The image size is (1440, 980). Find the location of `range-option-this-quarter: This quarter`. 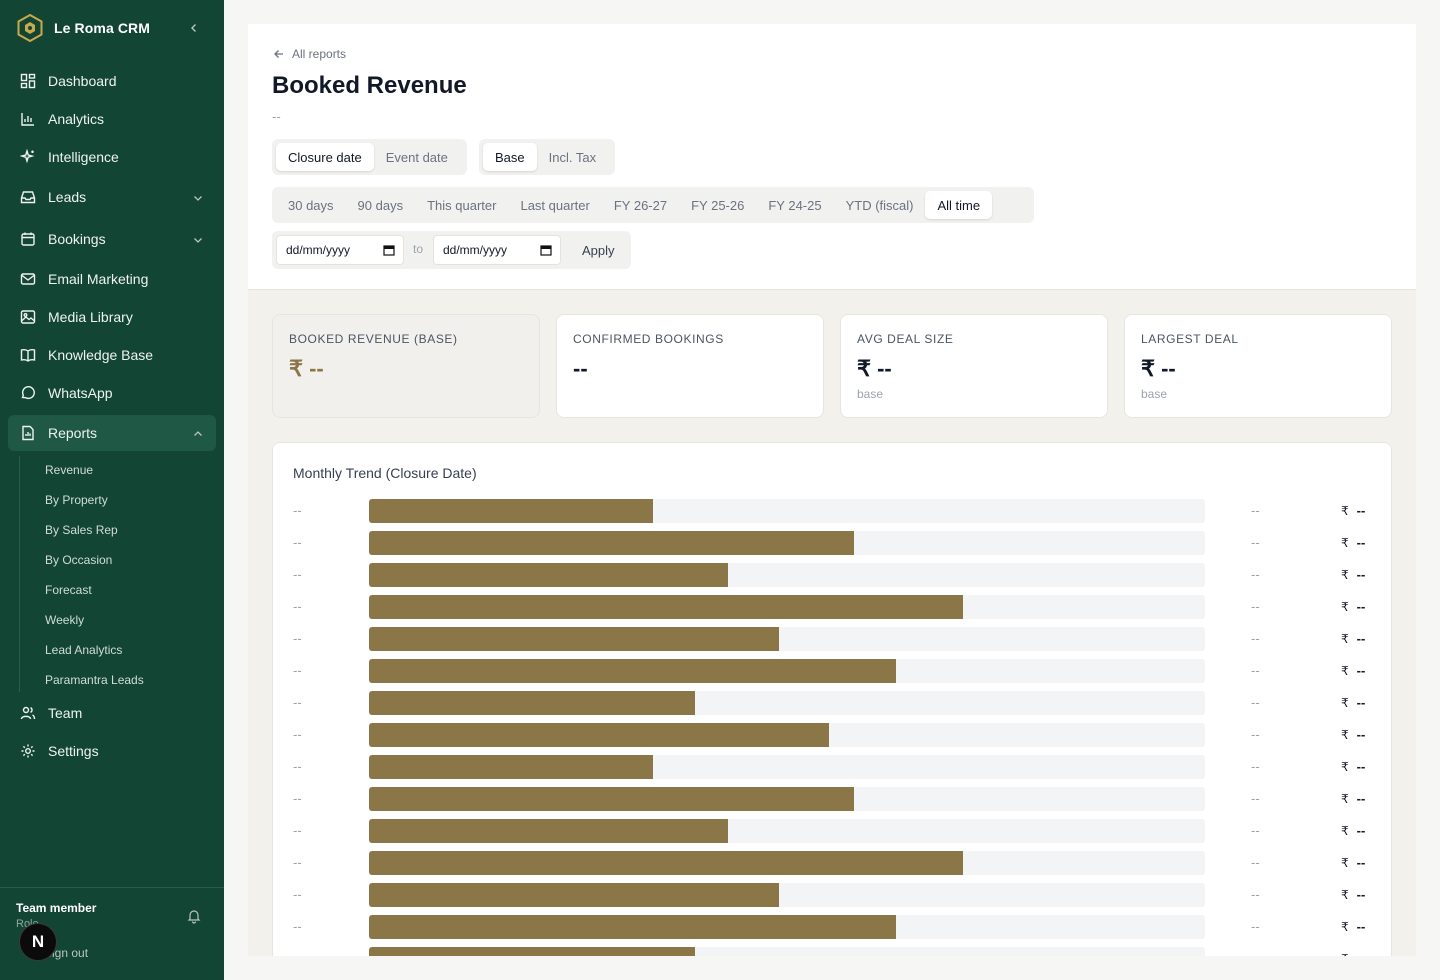

range-option-this-quarter: This quarter is located at coordinates (462, 205).